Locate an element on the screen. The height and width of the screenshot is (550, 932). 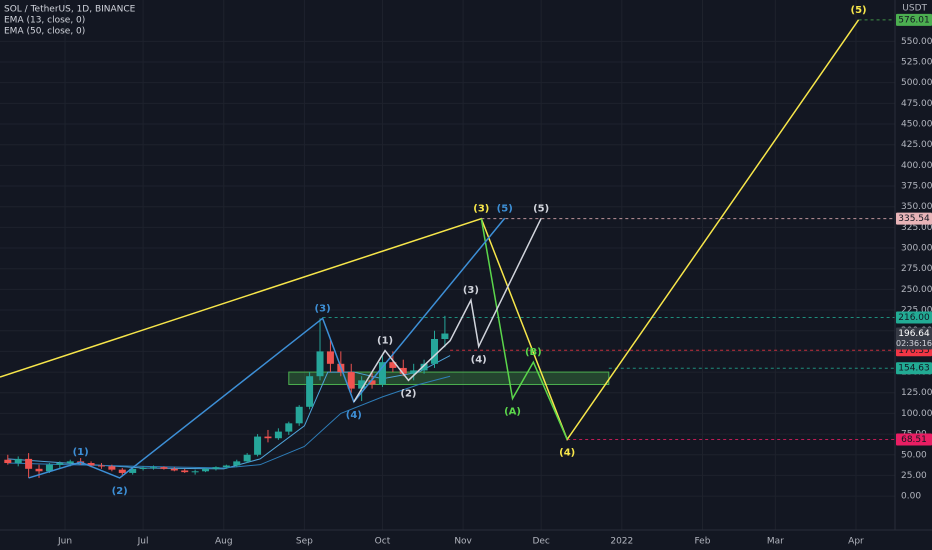
wave-label: (B) is located at coordinates (533, 352).